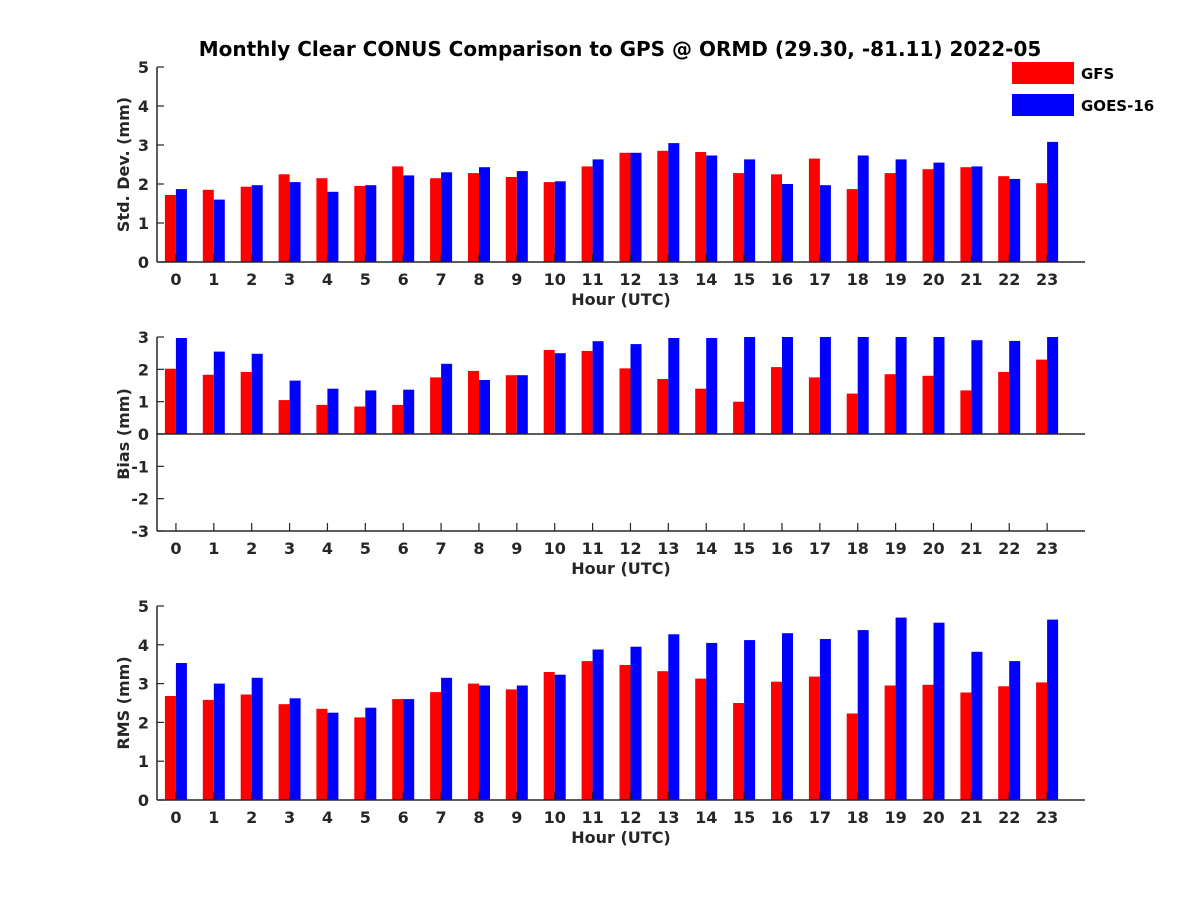  Describe the element at coordinates (213, 817) in the screenshot. I see `x-tick-label: 1` at that location.